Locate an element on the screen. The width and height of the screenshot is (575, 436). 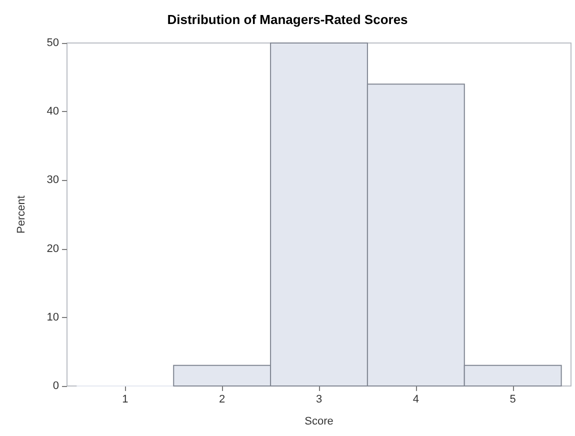
y-tick-label: 10 is located at coordinates (52, 317).